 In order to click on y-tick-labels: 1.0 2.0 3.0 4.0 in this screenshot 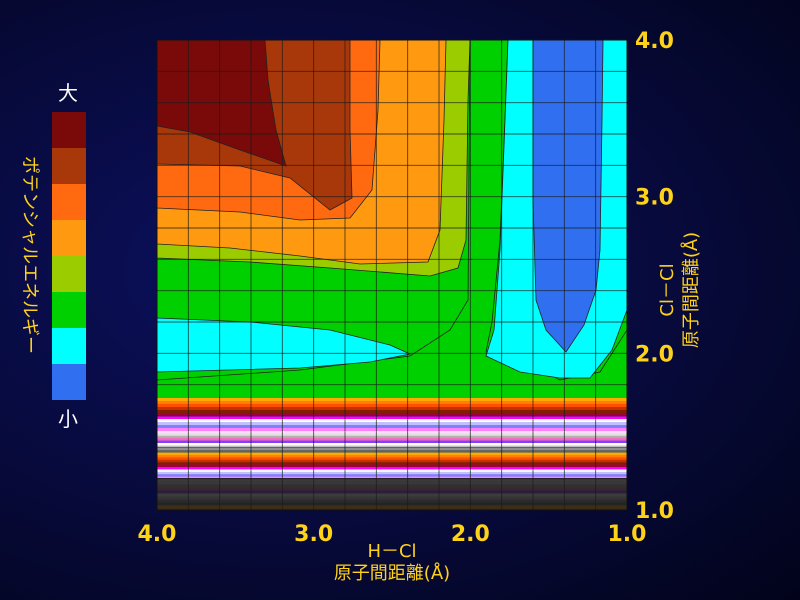, I will do `click(654, 276)`.